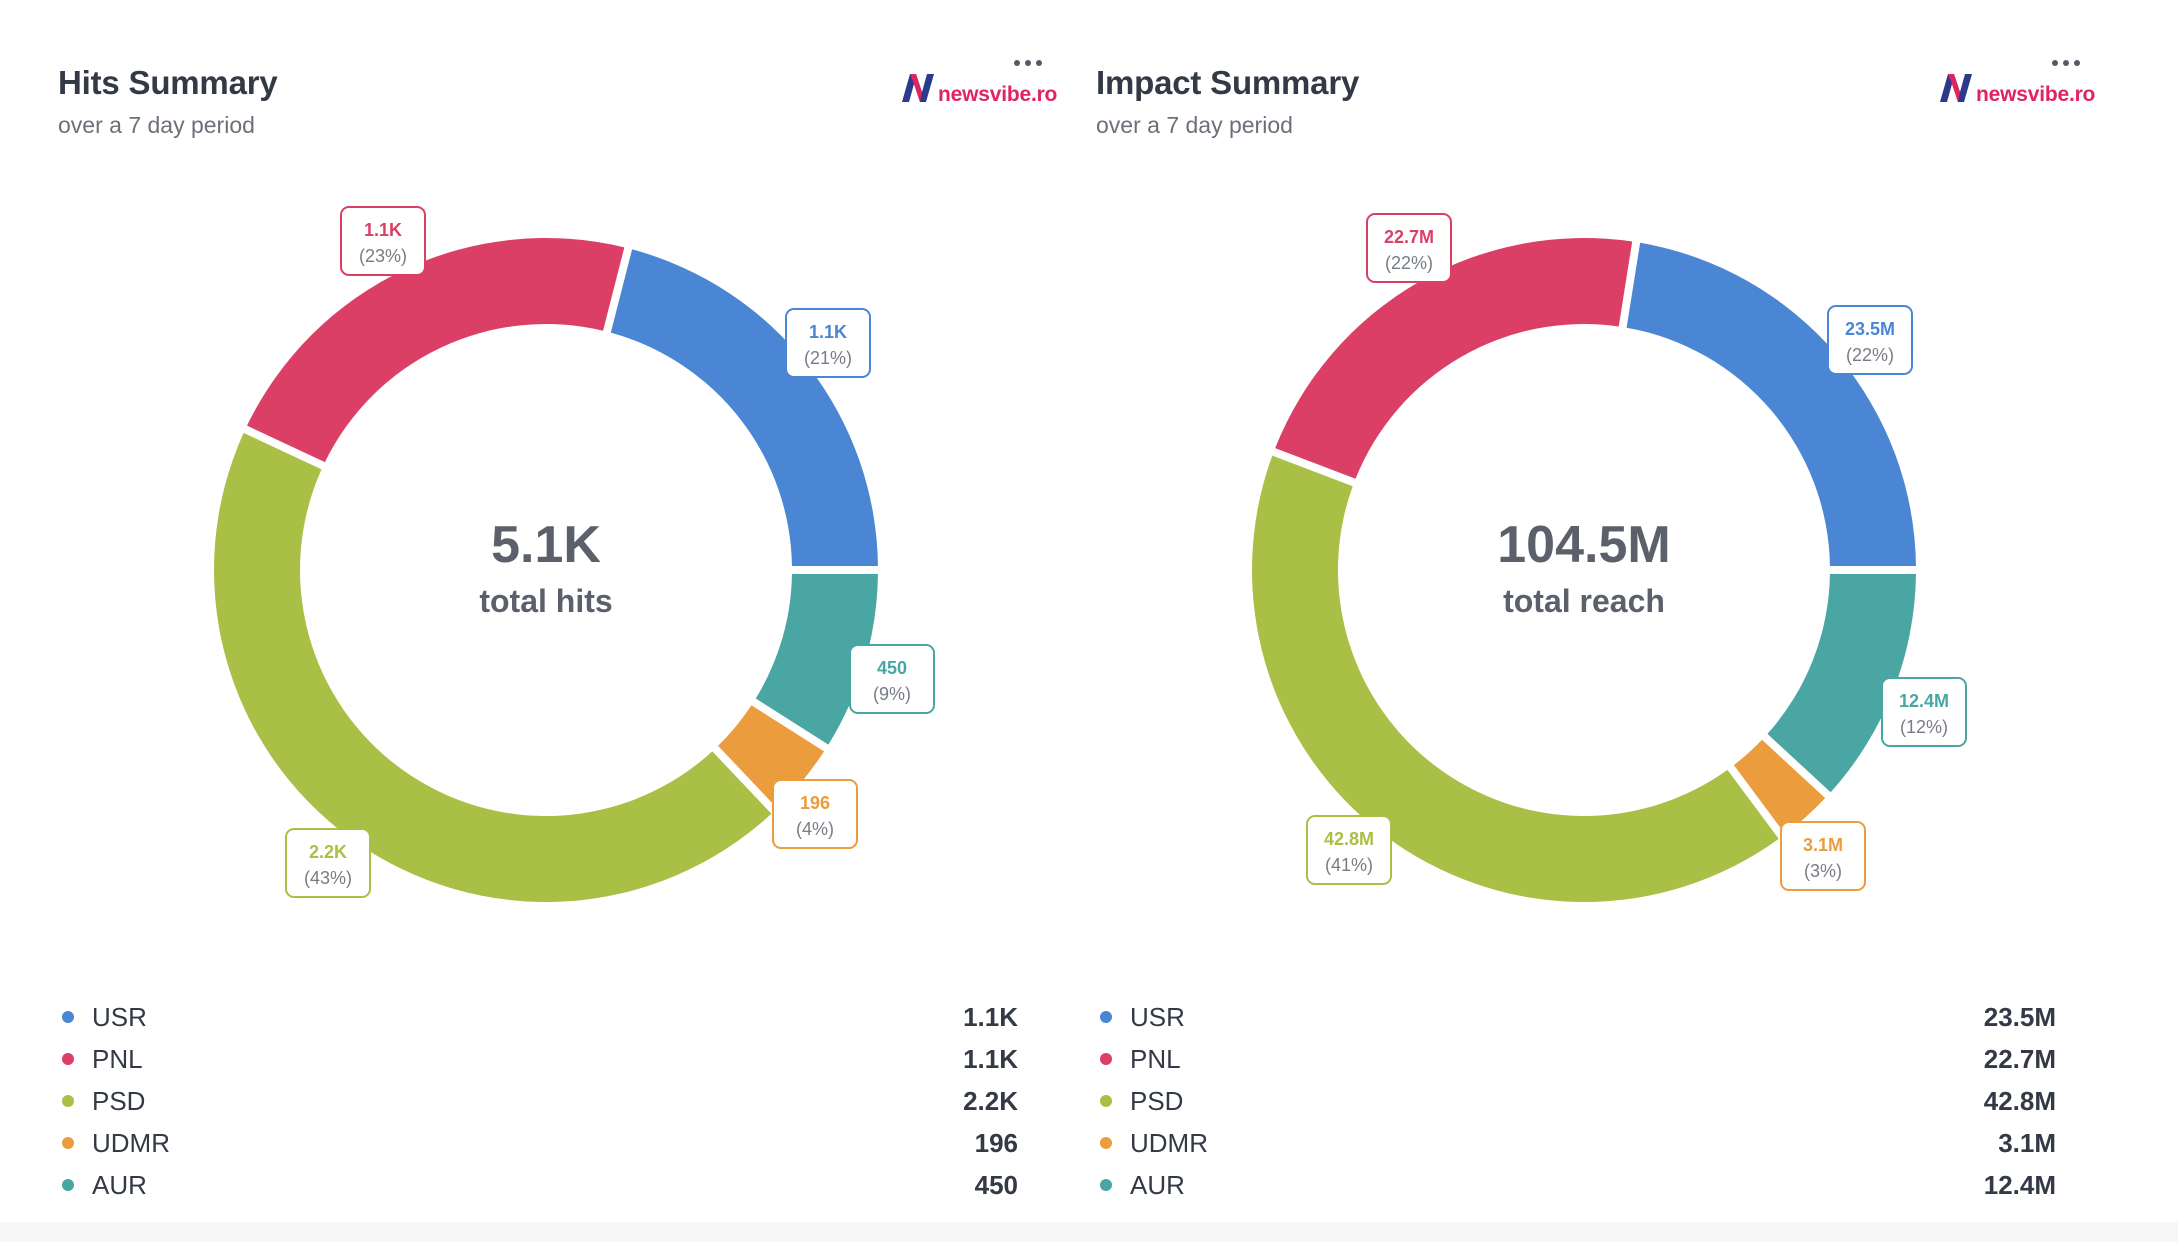  I want to click on data-label-value: 42.8M, so click(1349, 839).